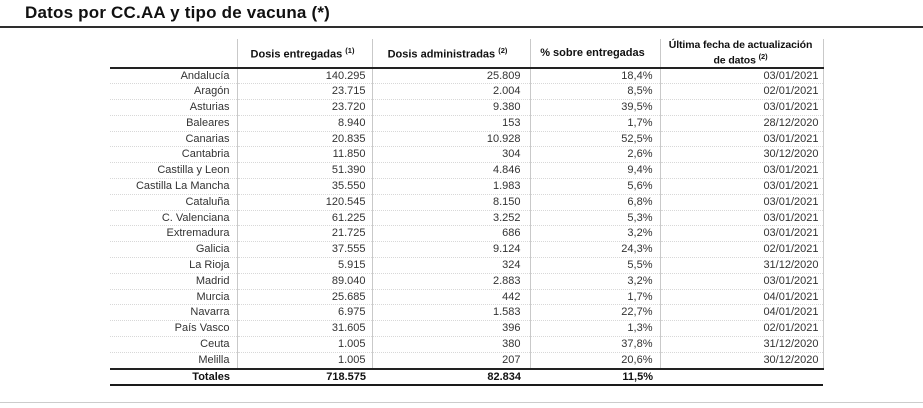 This screenshot has height=408, width=923. What do you see at coordinates (174, 313) in the screenshot?
I see `cell-region: Navarra` at bounding box center [174, 313].